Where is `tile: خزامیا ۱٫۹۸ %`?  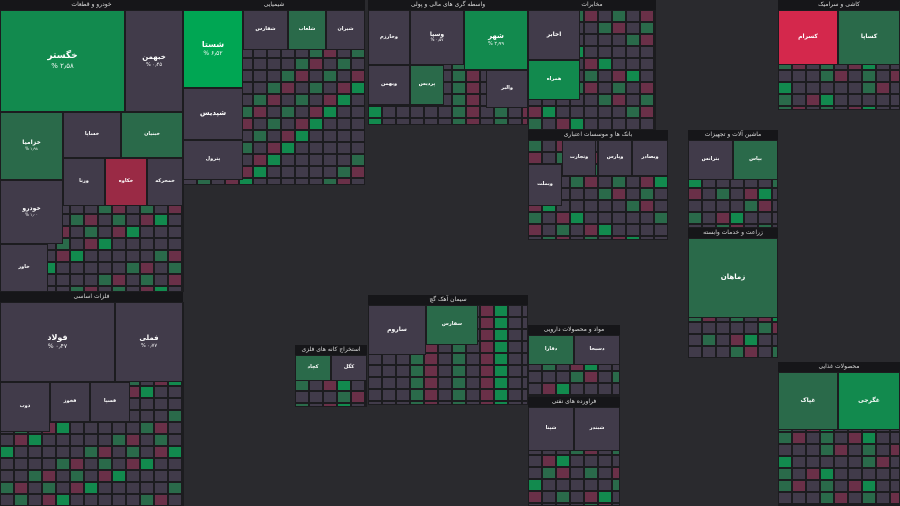
tile: خزامیا ۱٫۹۸ % is located at coordinates (31, 146).